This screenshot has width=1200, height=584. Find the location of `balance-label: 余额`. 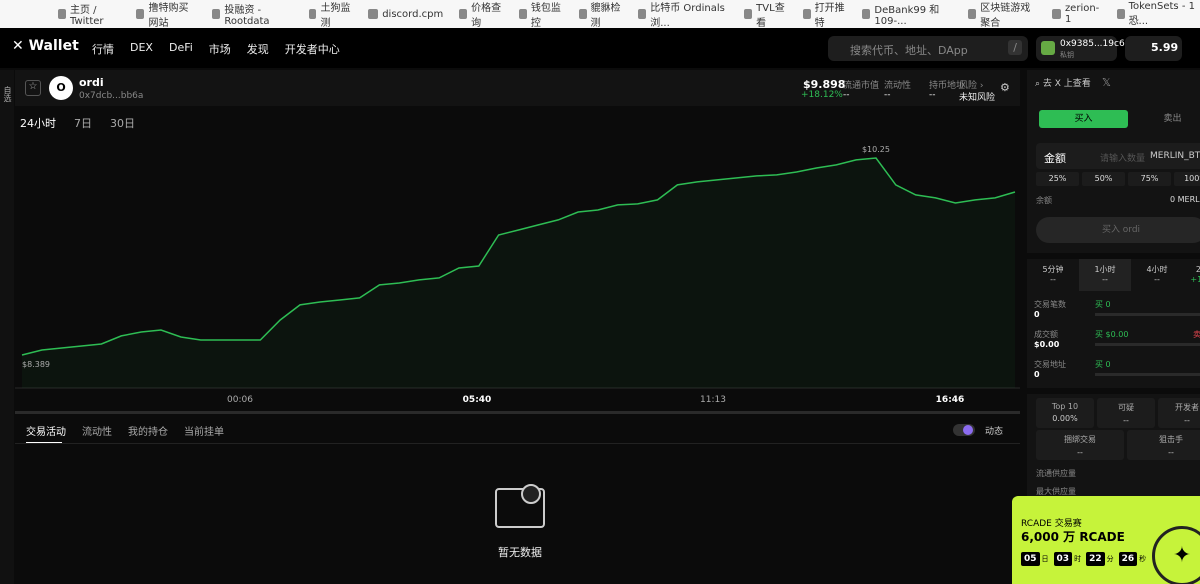

balance-label: 余额 is located at coordinates (1044, 200).